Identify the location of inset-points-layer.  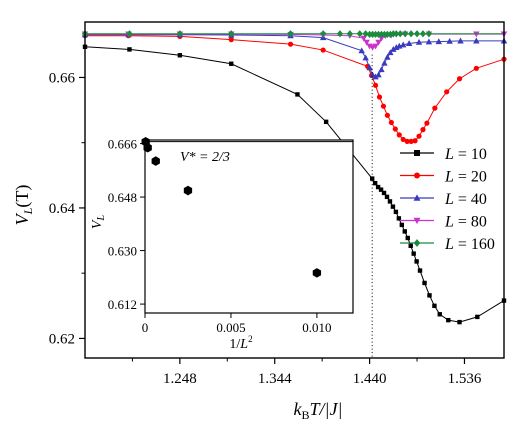
(231, 207).